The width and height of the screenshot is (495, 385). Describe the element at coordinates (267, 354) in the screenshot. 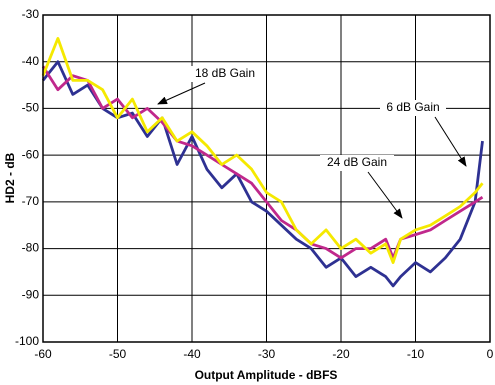

I see `x-tick-label: -30` at that location.